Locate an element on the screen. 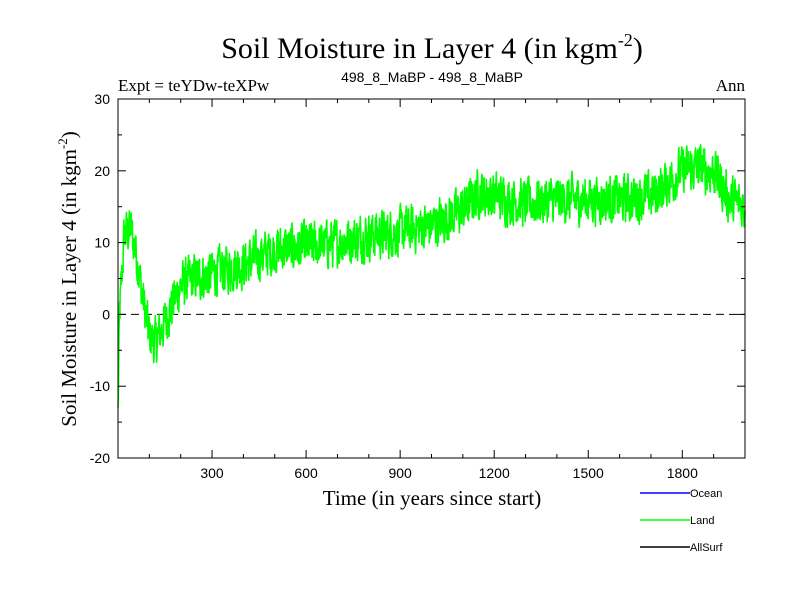 This screenshot has width=800, height=600. y-axis-label-superscript: -2 is located at coordinates (62, 143).